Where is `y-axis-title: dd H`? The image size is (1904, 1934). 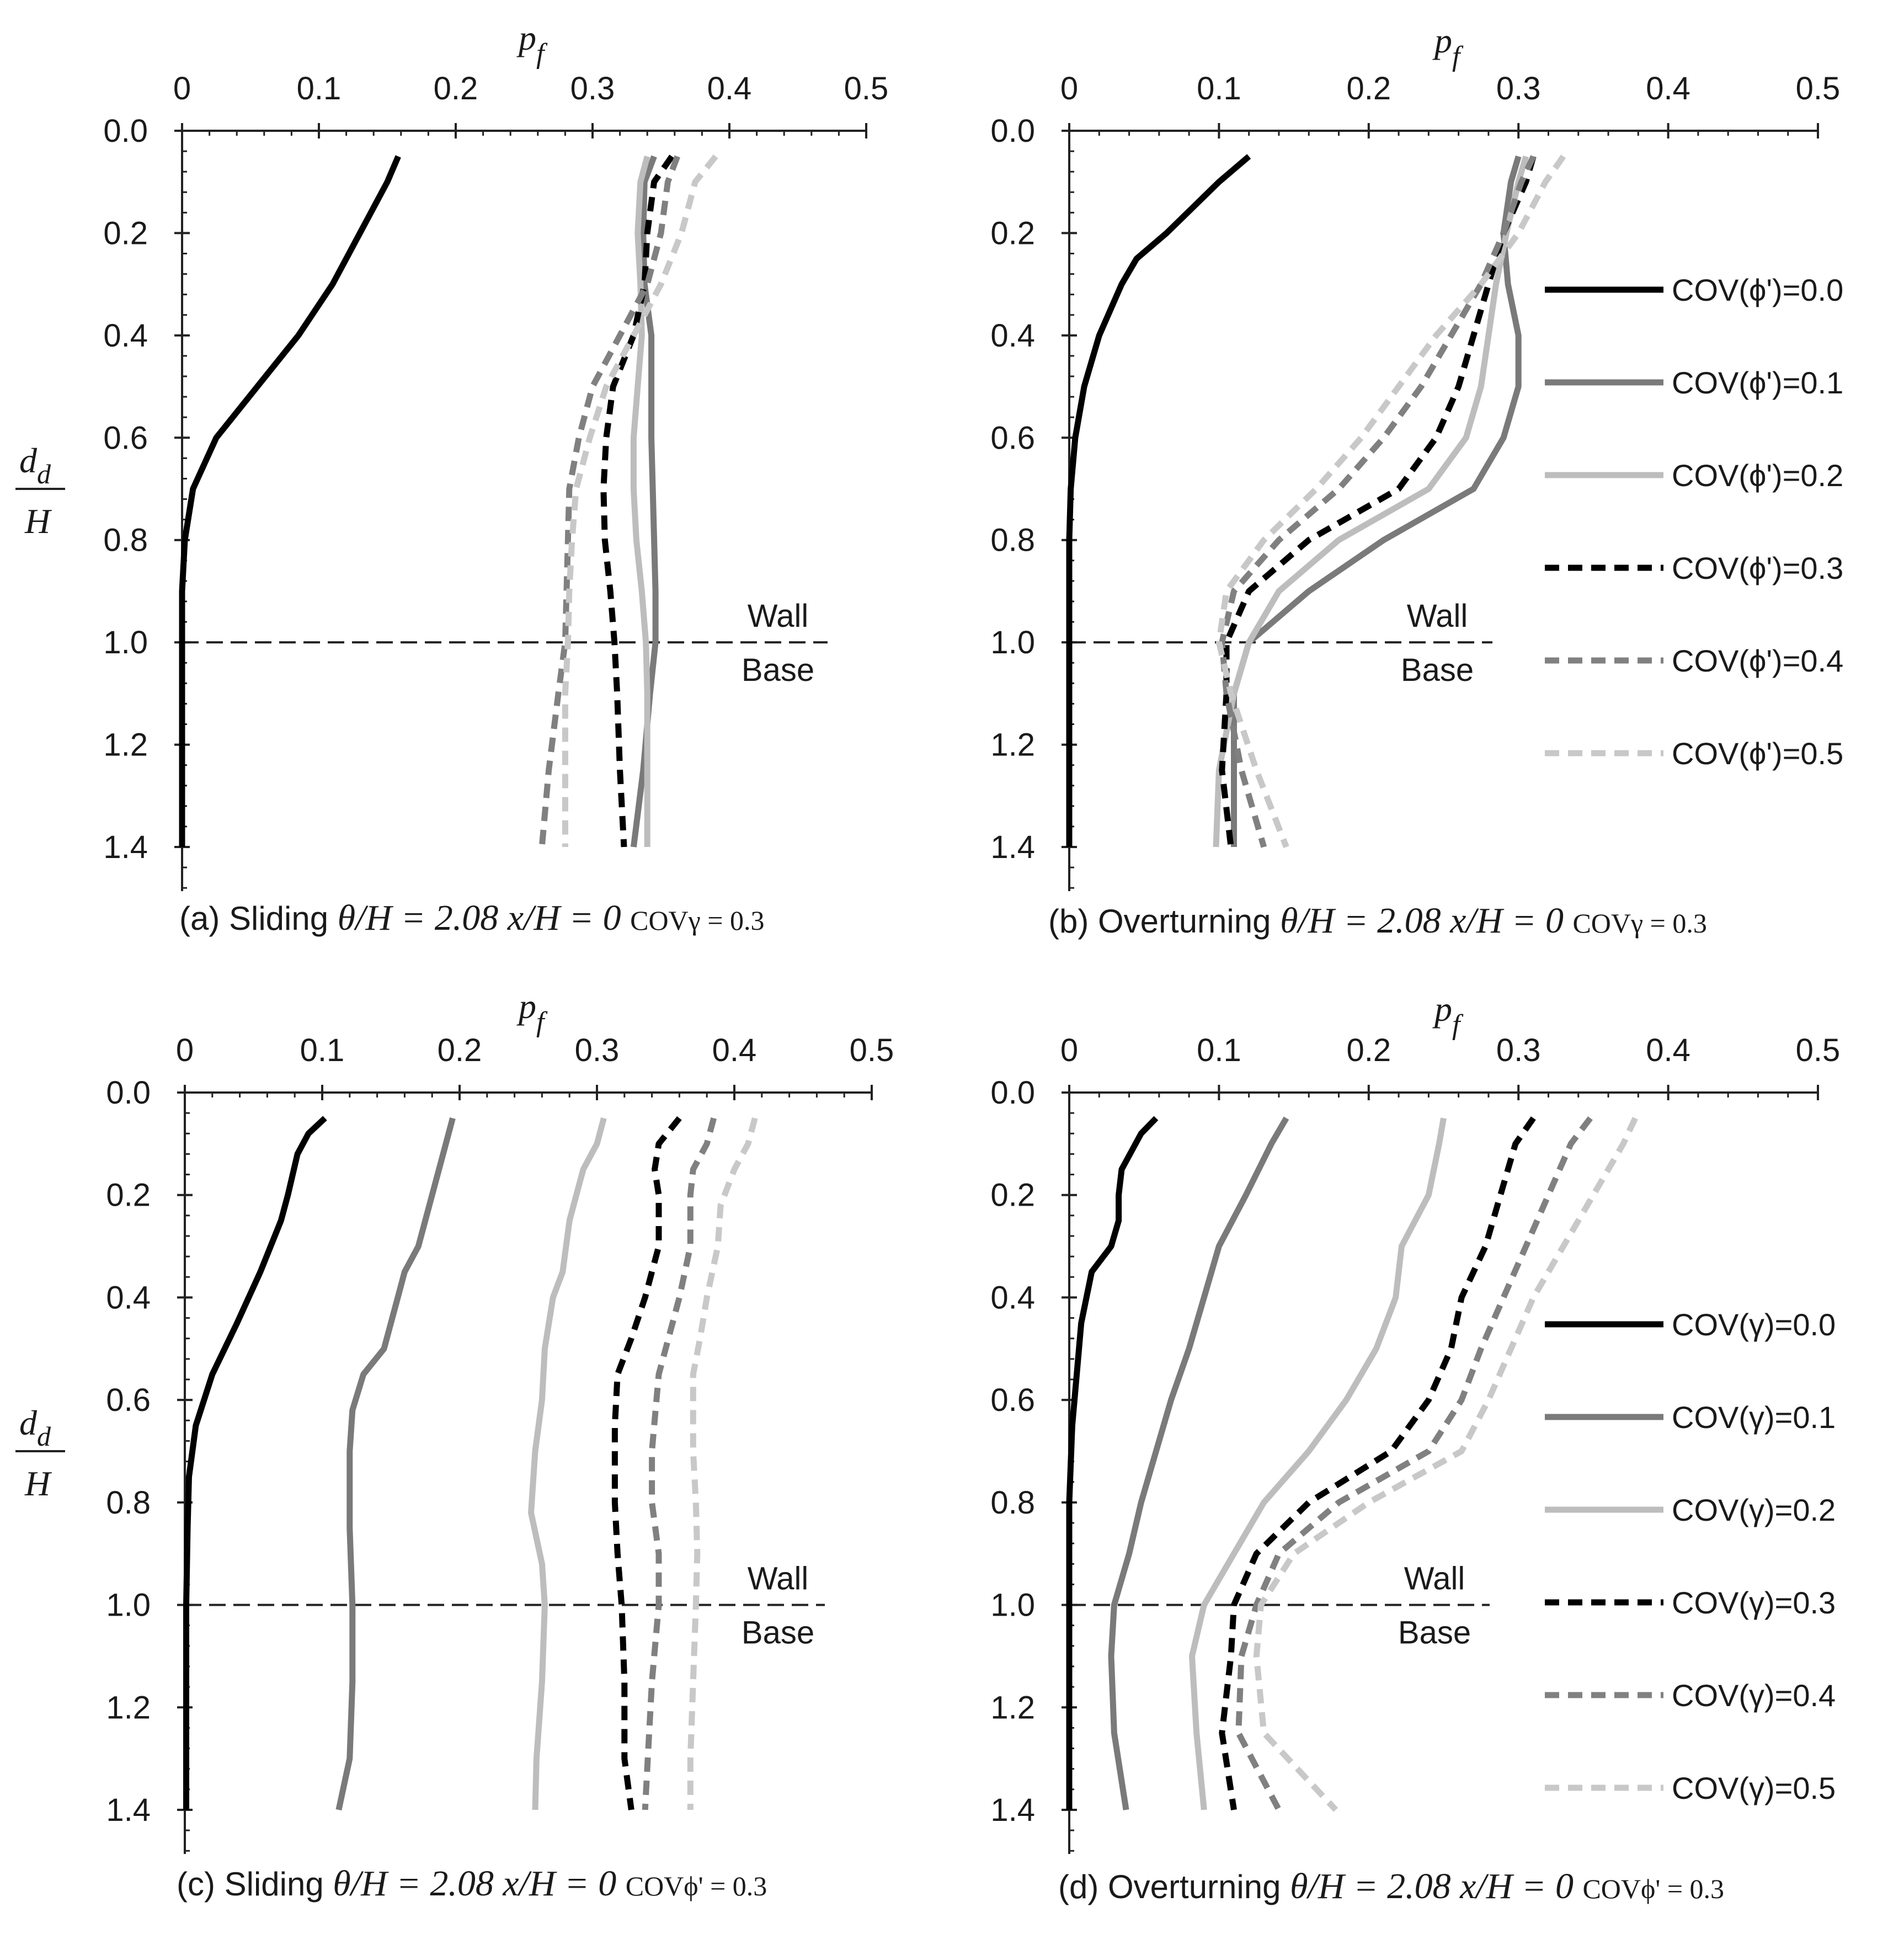
y-axis-title: dd H is located at coordinates (40, 491).